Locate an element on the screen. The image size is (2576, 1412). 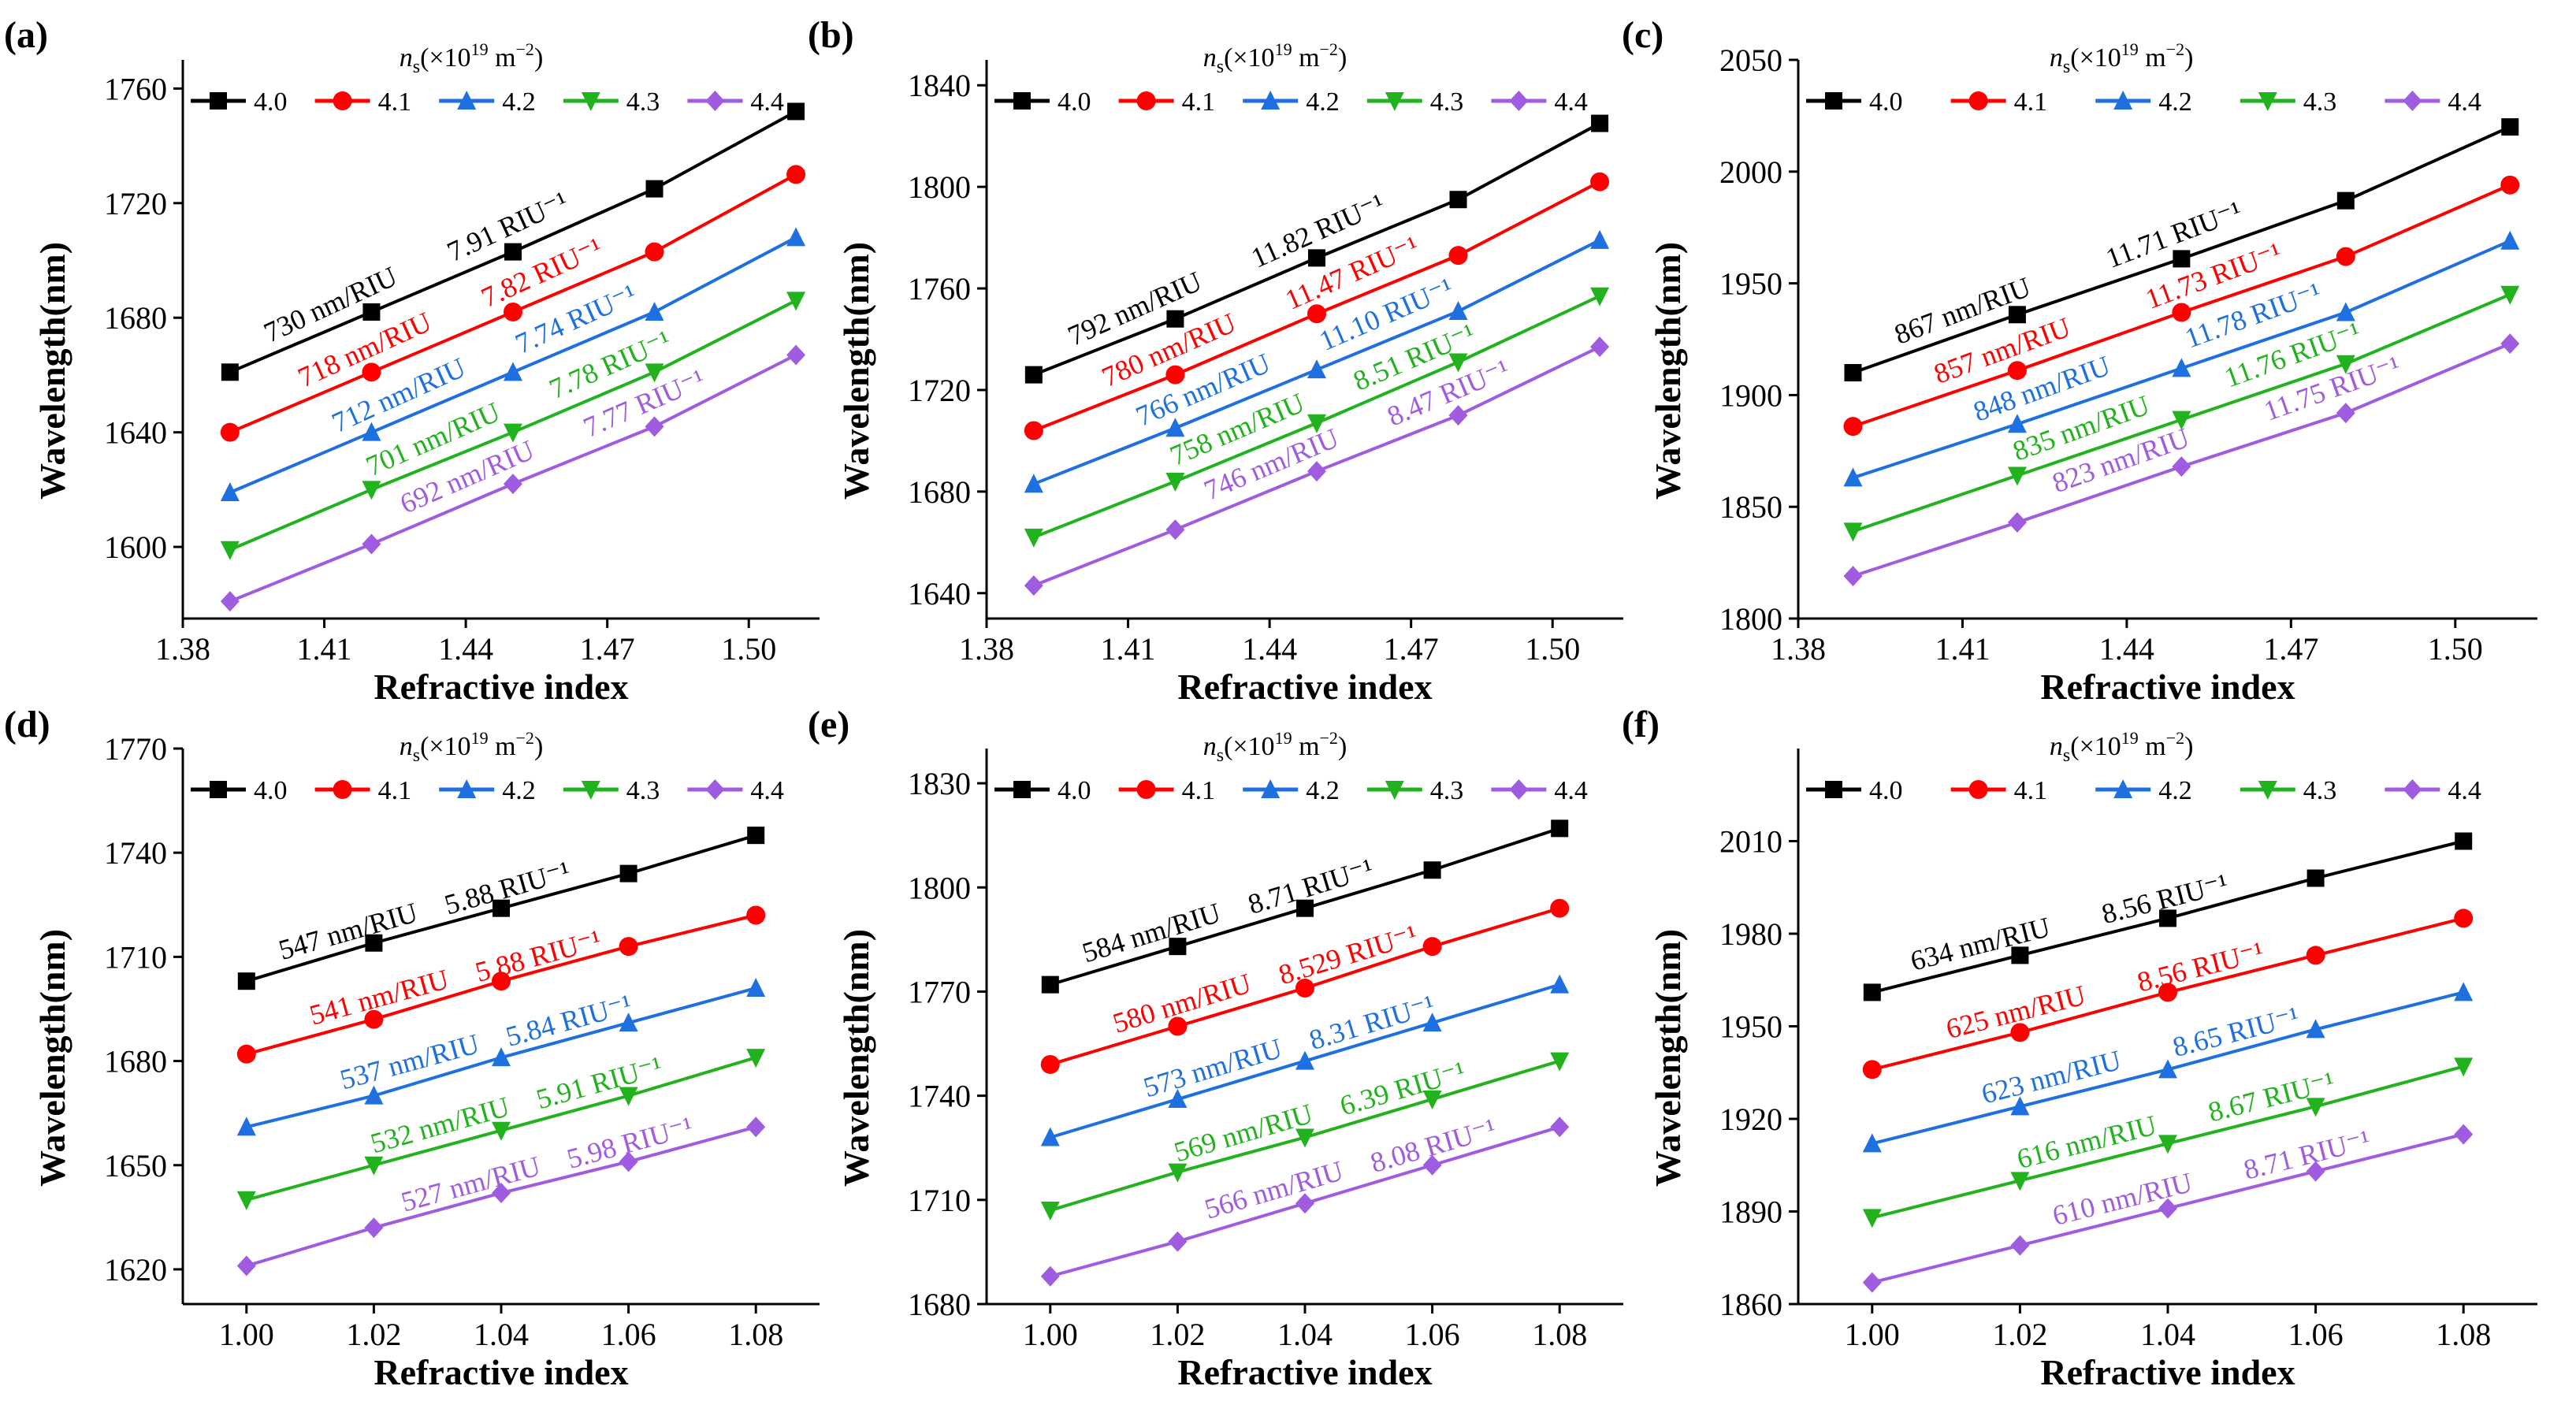
y-tick-label: 1950 is located at coordinates (1750, 284).